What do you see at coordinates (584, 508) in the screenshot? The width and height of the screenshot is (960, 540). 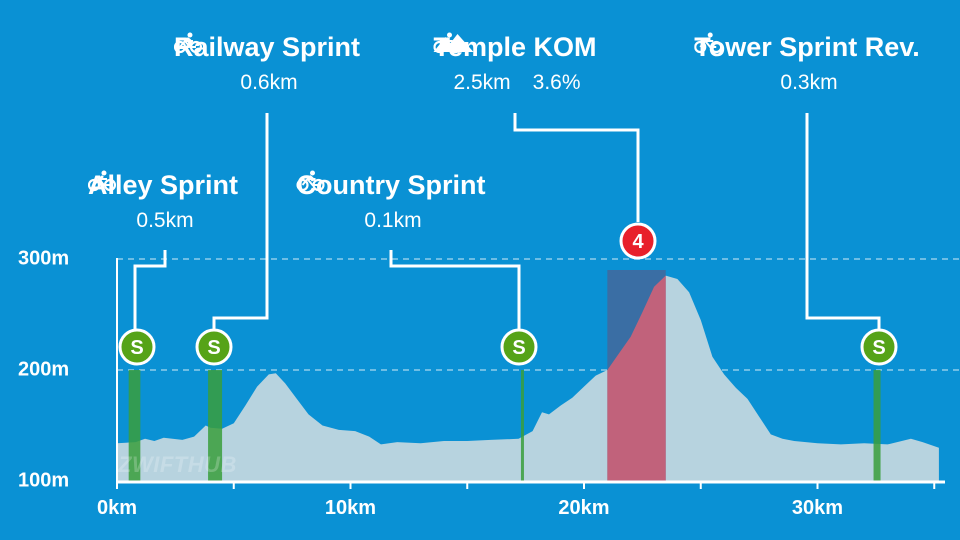 I see `x-tick-label: 20km` at bounding box center [584, 508].